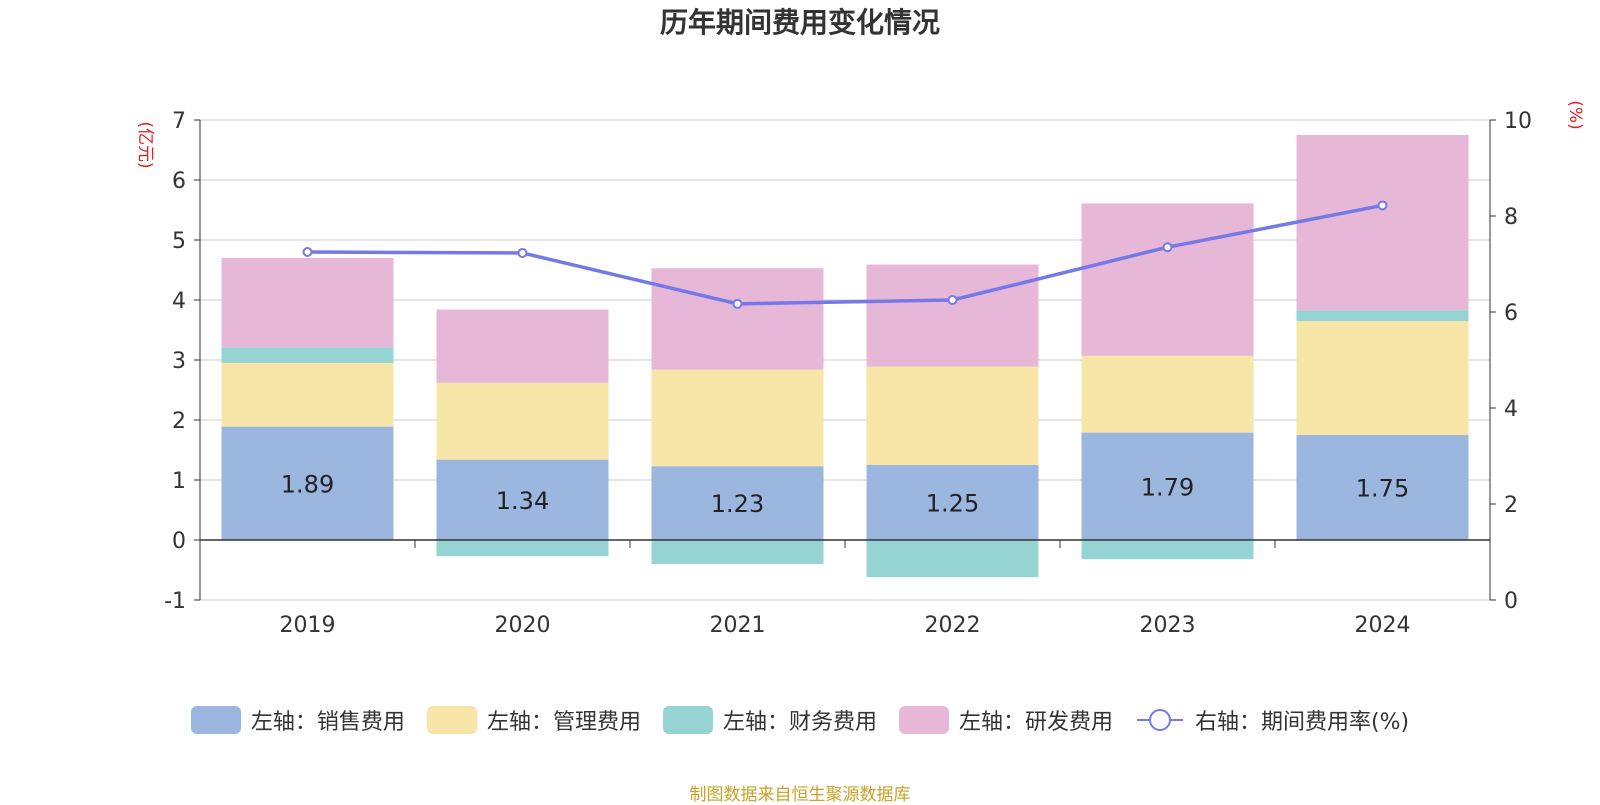 The image size is (1600, 805). Describe the element at coordinates (1168, 625) in the screenshot. I see `x-tick-label: 2023` at that location.